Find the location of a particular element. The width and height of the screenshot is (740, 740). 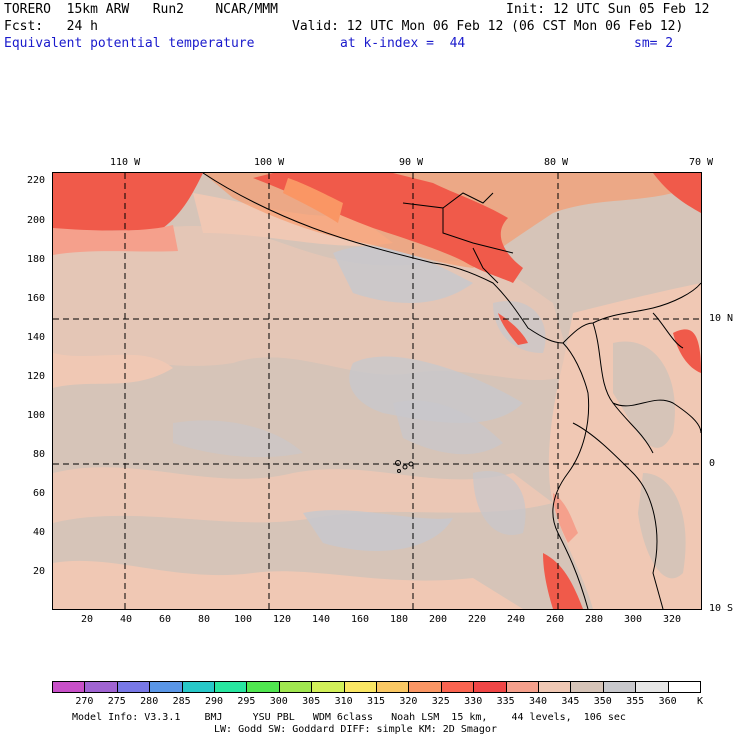

x-tick: 300 is located at coordinates (633, 619).